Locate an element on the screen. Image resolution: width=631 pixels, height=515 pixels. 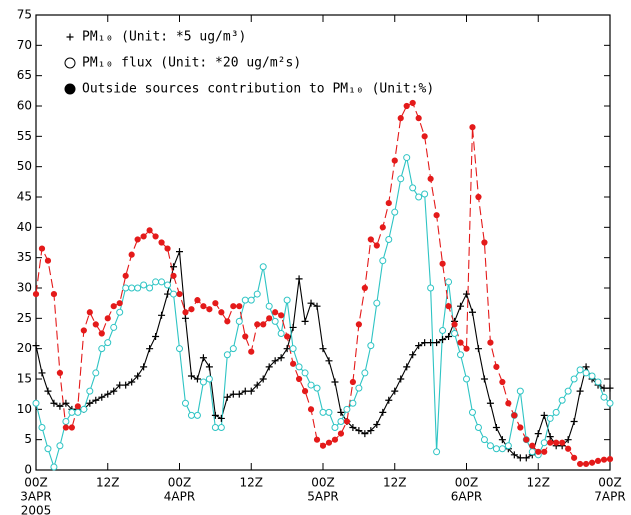
x-tick-label: 12Z is located at coordinates (539, 483).